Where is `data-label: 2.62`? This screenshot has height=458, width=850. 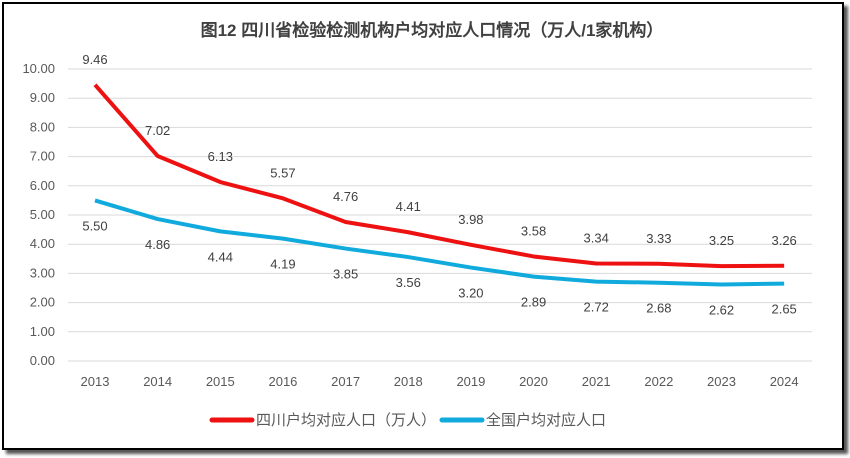 data-label: 2.62 is located at coordinates (721, 309).